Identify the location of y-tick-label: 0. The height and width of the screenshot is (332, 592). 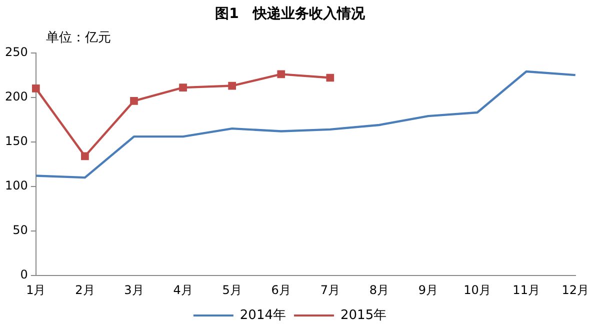
(24, 275).